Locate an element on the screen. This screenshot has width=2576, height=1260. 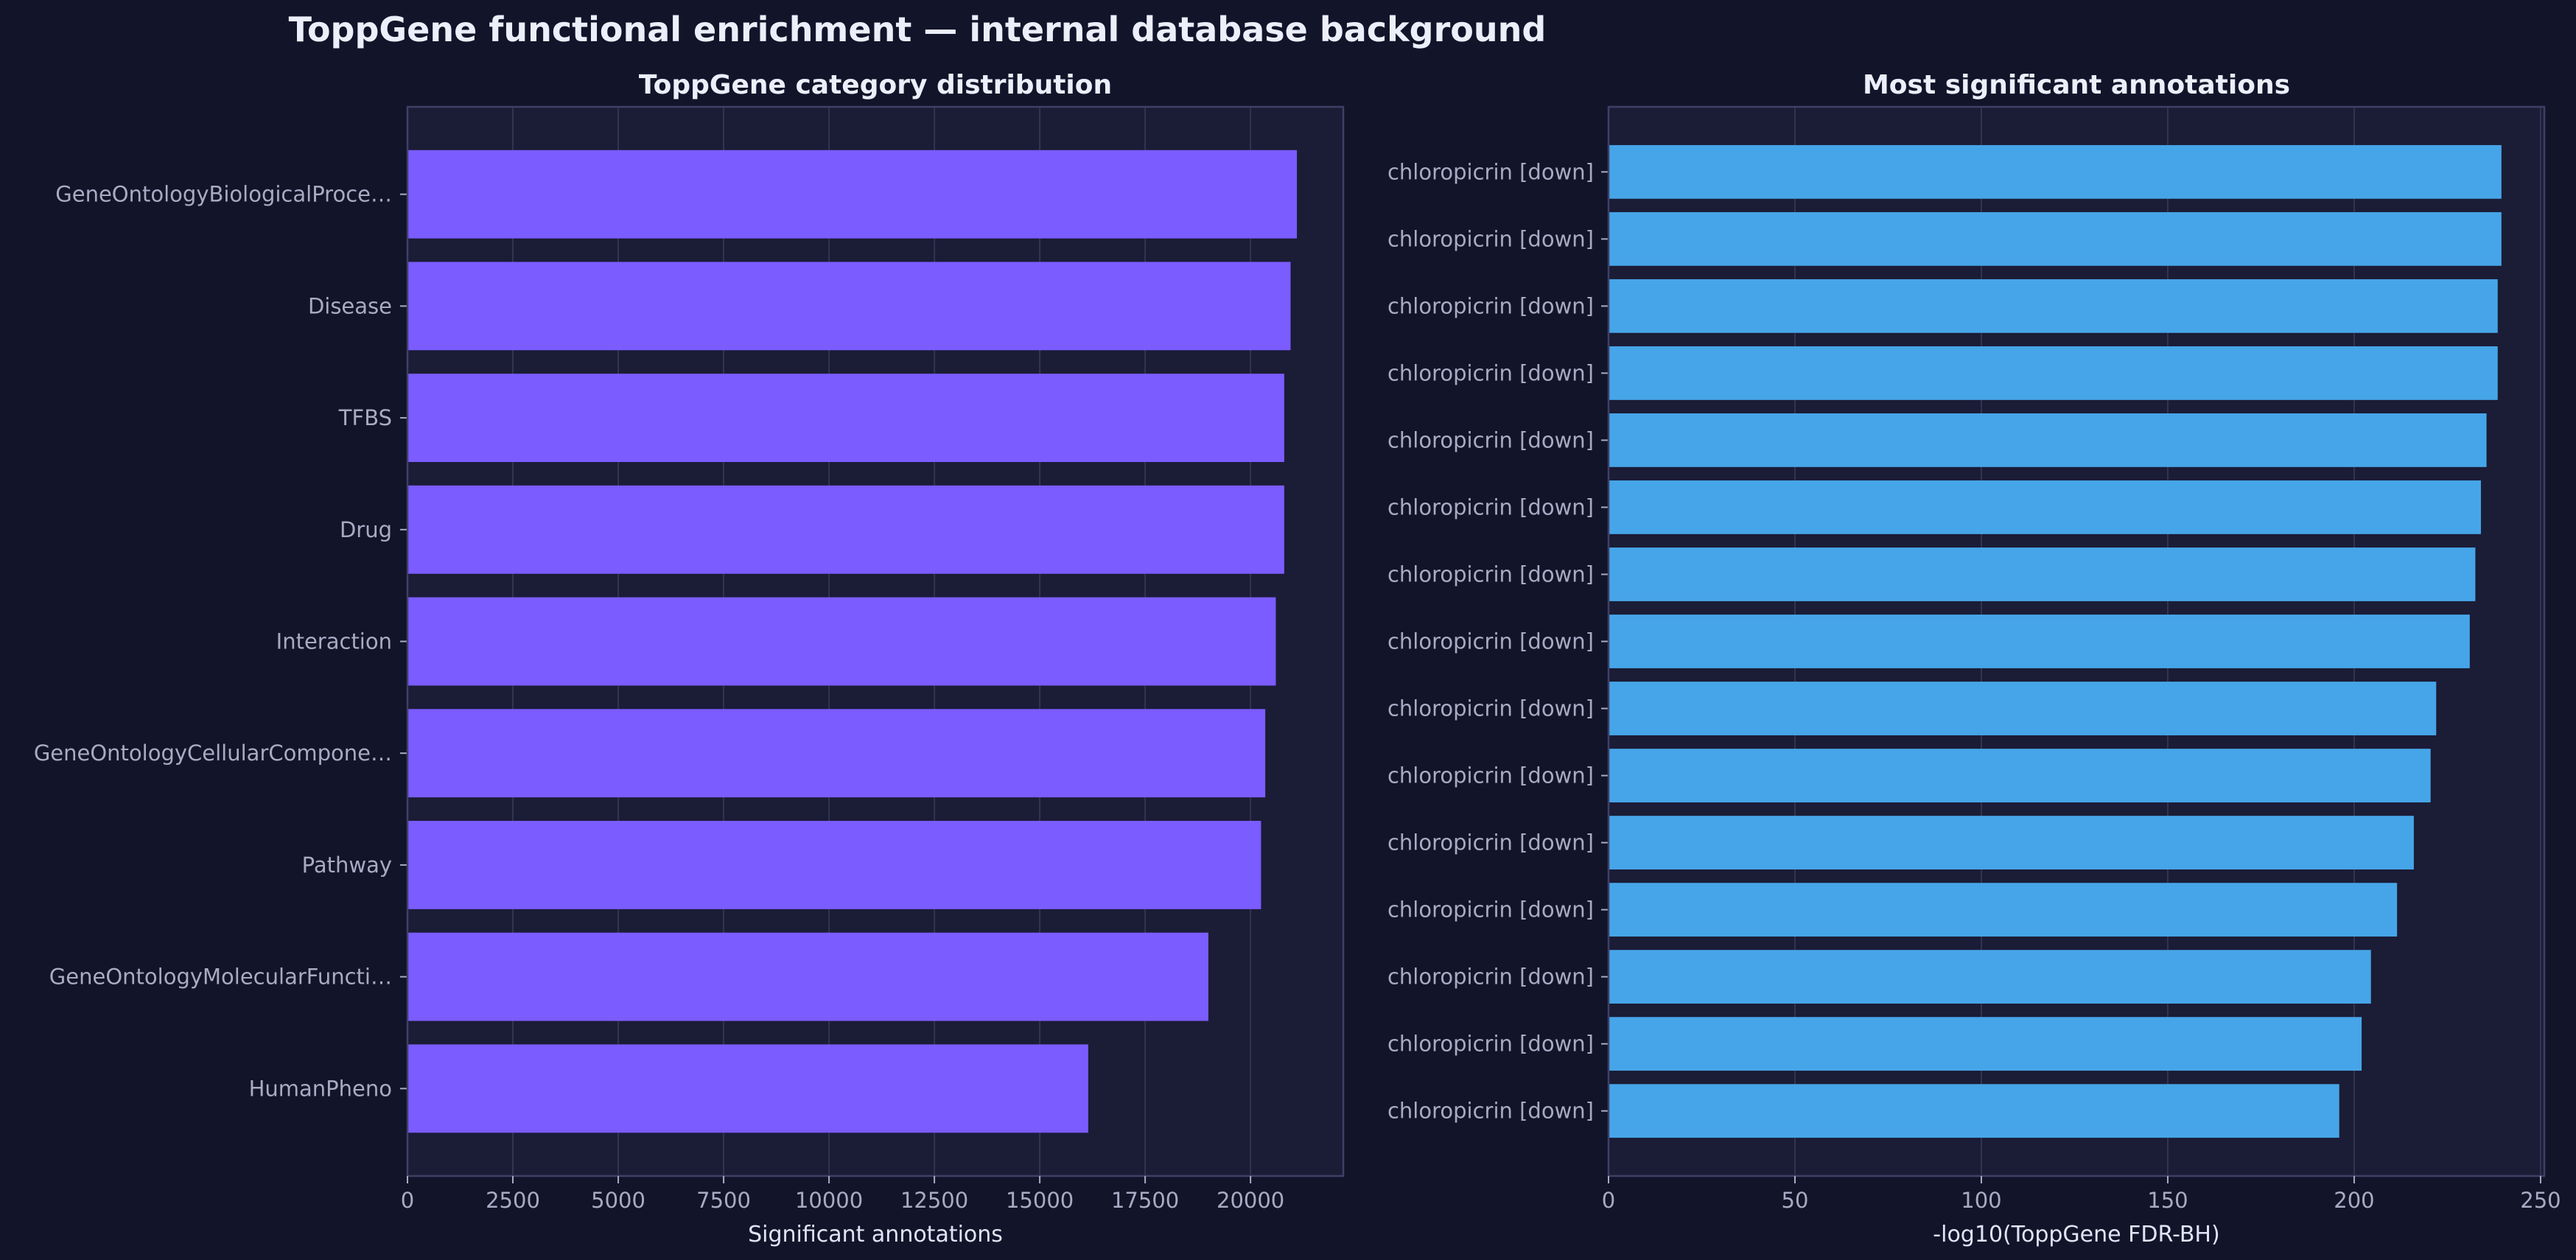
y-tick-label: Interaction is located at coordinates (334, 641).